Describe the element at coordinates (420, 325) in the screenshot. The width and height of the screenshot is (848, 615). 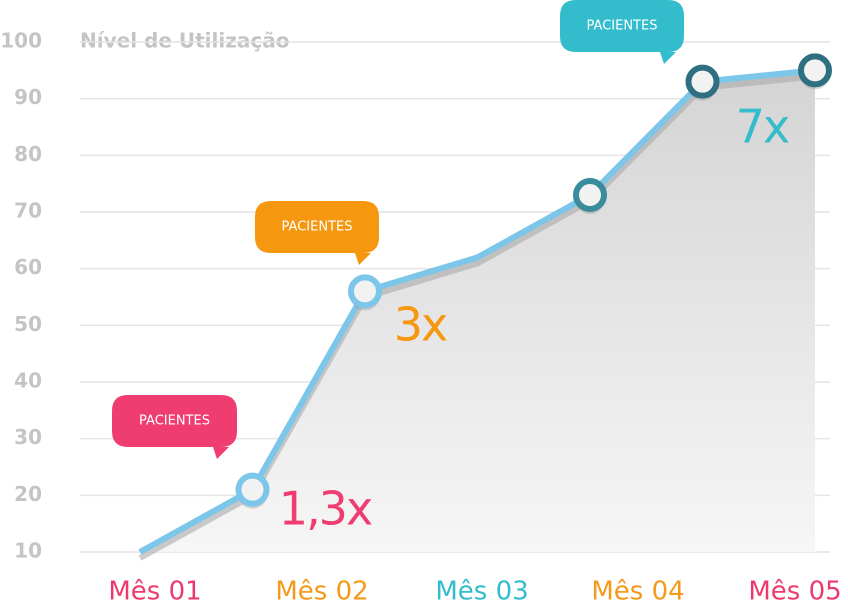
I see `multiplier: 3x` at that location.